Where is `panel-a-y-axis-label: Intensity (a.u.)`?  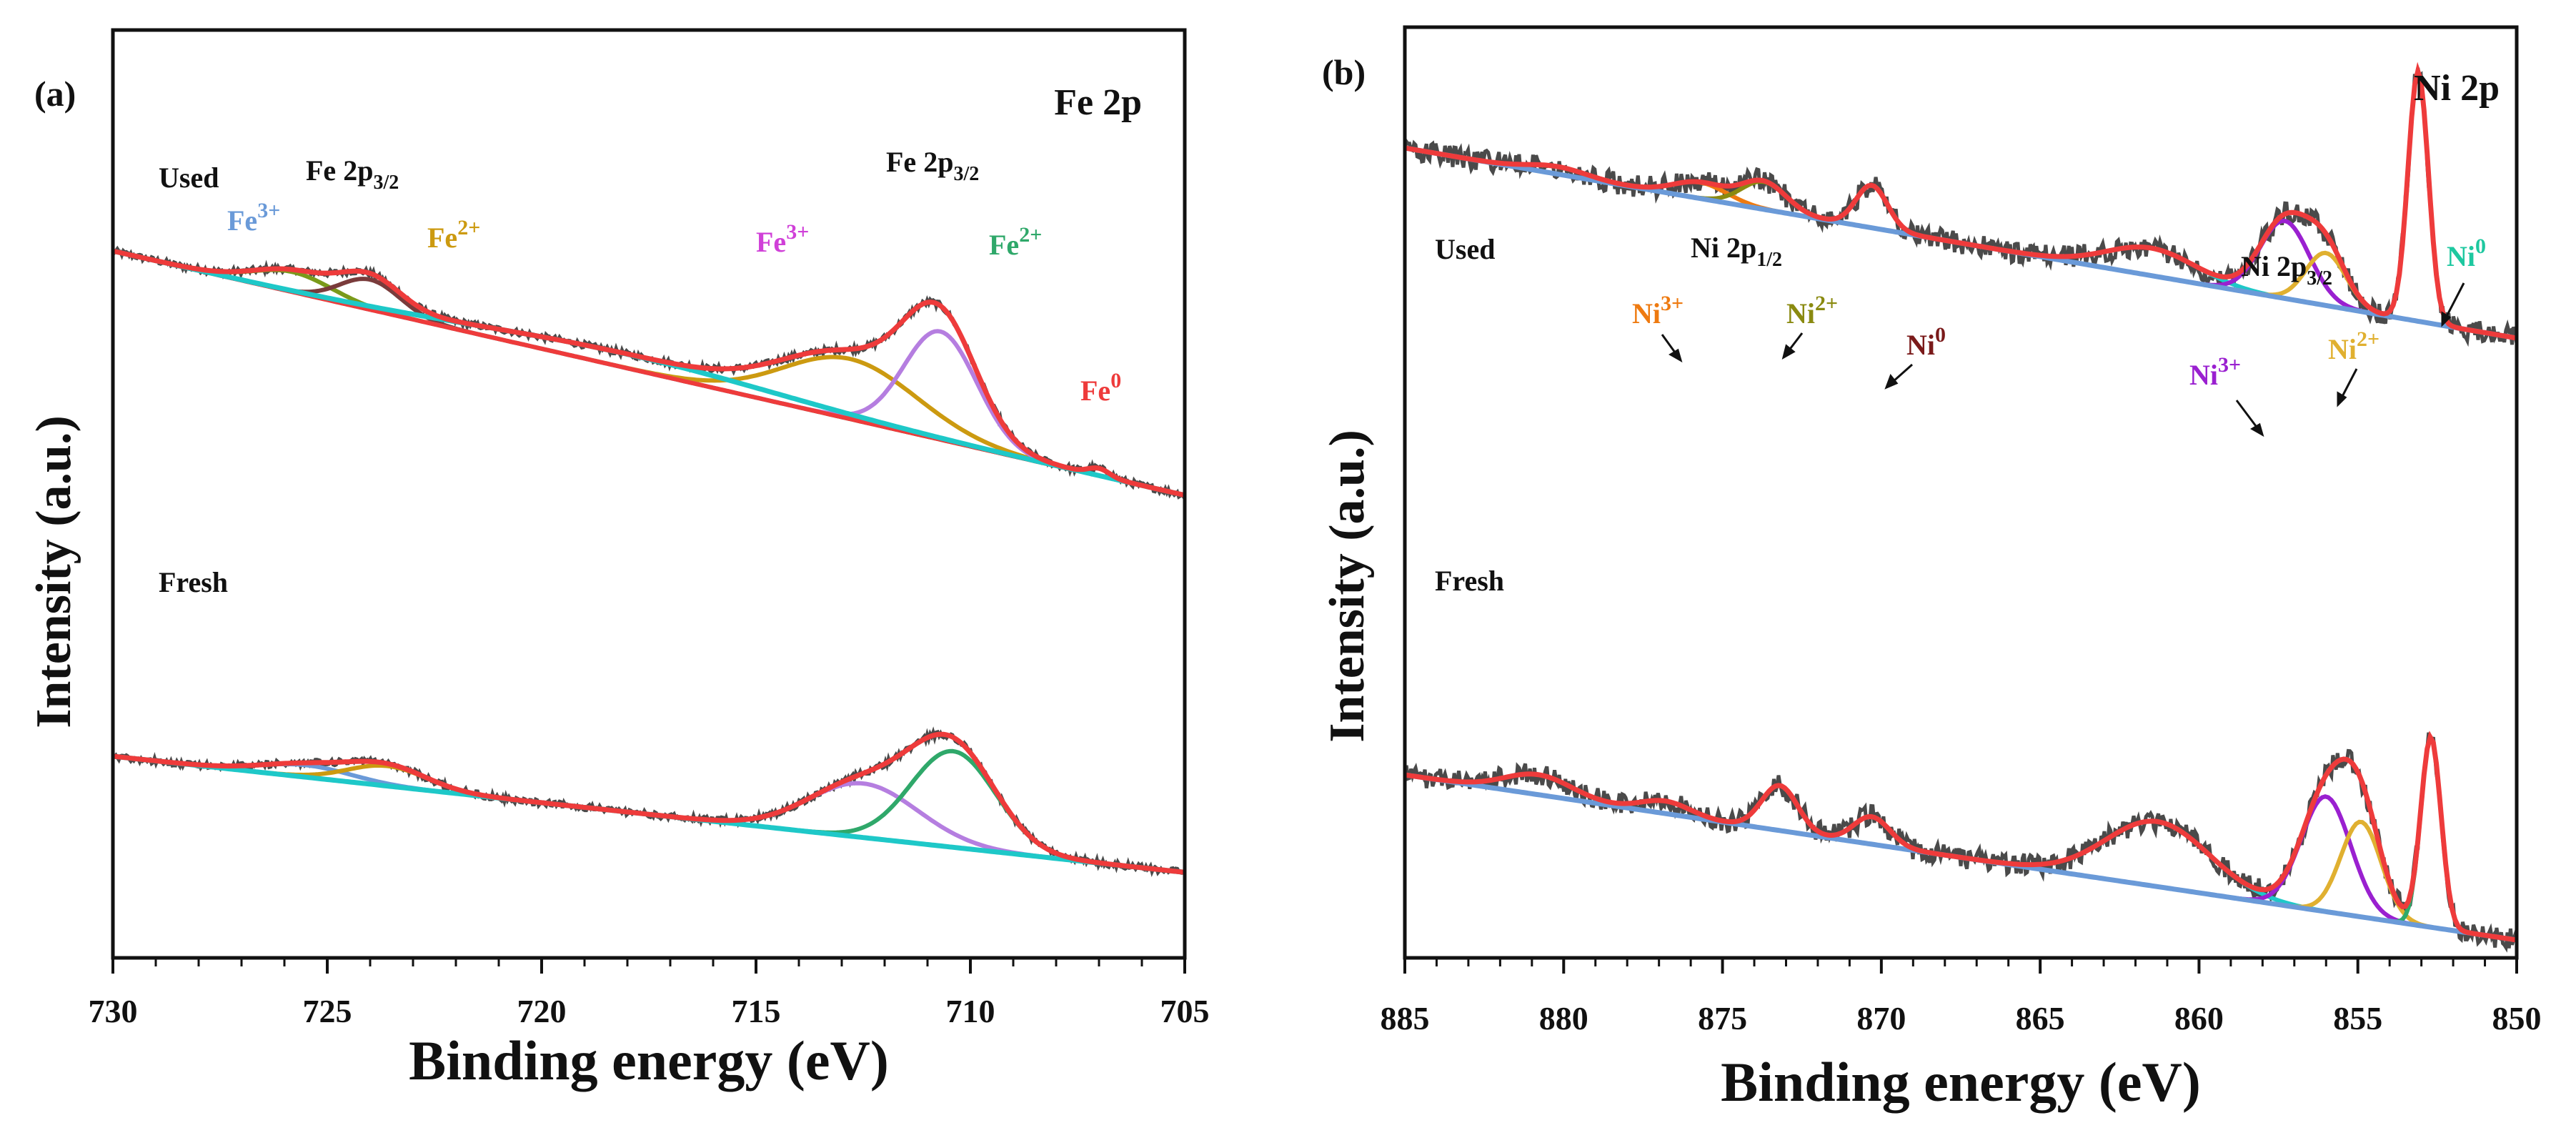
panel-a-y-axis-label: Intensity (a.u.) is located at coordinates (53, 571).